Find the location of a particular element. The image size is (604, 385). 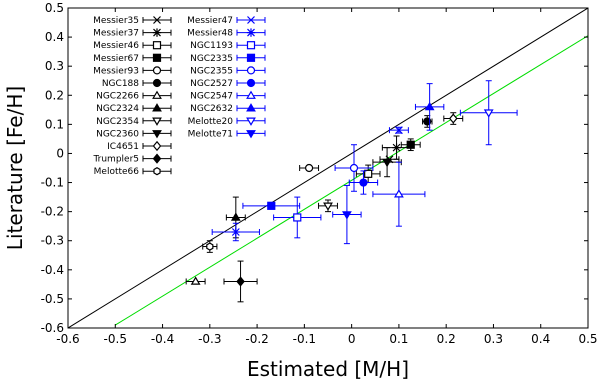

y-tick-label: -0.4 is located at coordinates (52, 270).